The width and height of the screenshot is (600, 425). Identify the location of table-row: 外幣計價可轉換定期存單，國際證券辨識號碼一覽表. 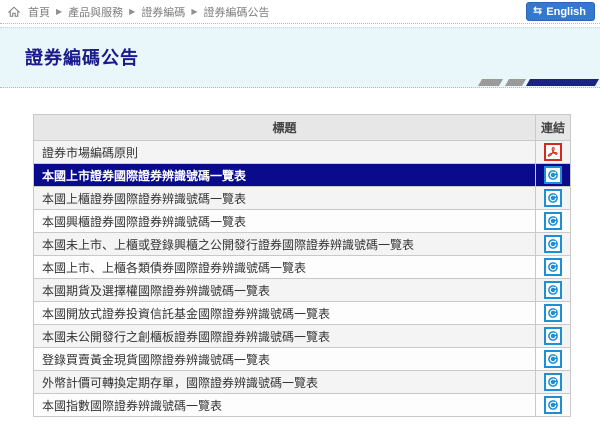
(302, 382).